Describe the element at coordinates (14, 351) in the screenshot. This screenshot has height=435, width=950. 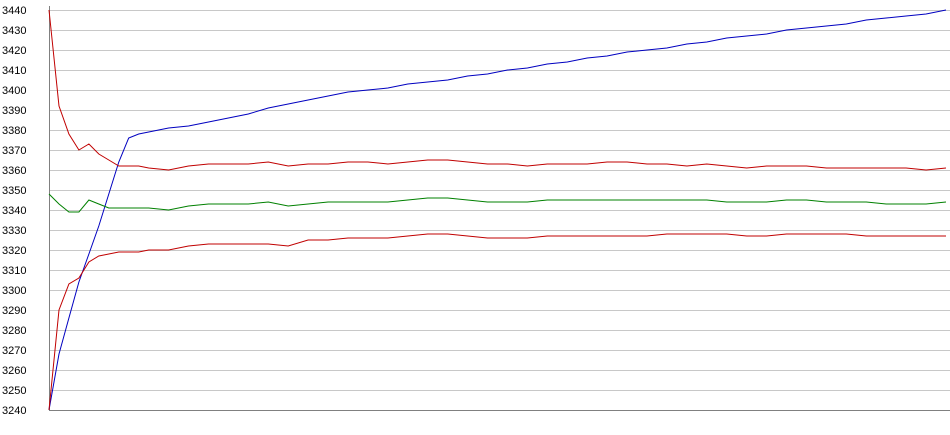
I see `y-tick-label: 3270` at that location.